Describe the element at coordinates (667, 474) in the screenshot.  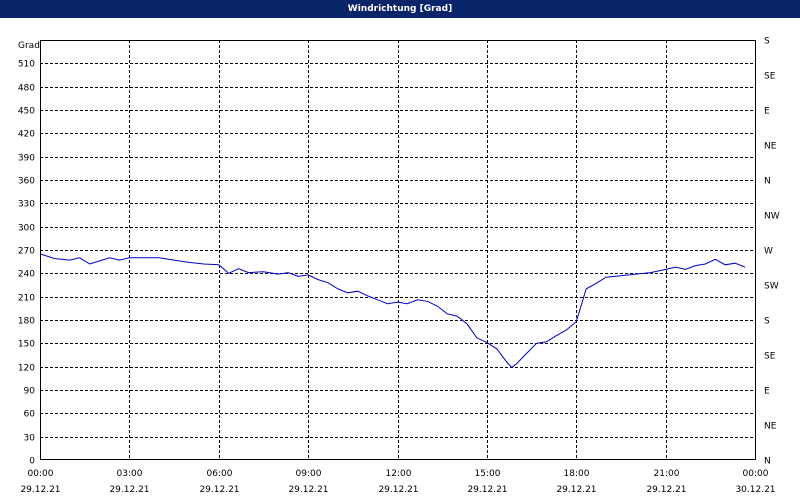
I see `x-tick-time: 21:00` at that location.